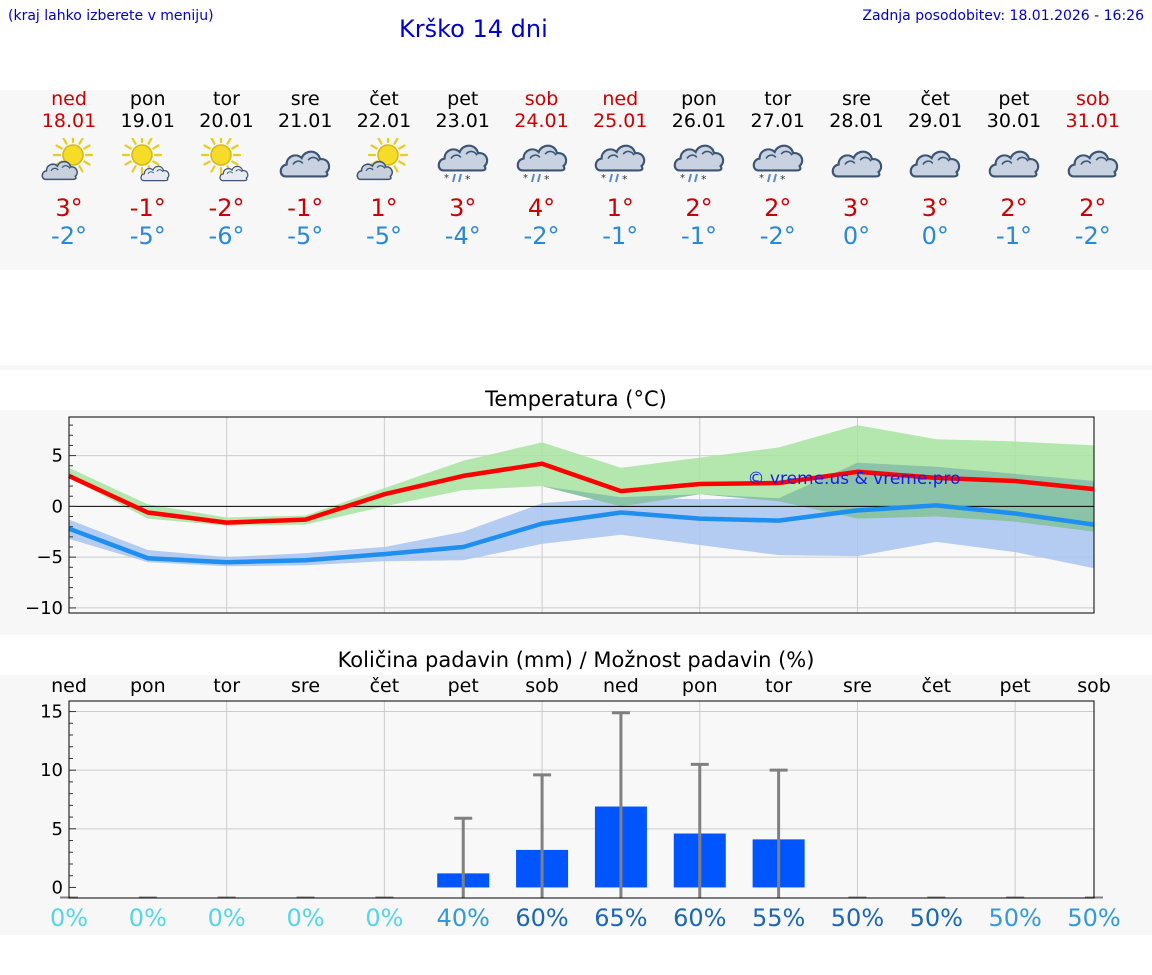  I want to click on y-tick-label: 15, so click(51, 712).